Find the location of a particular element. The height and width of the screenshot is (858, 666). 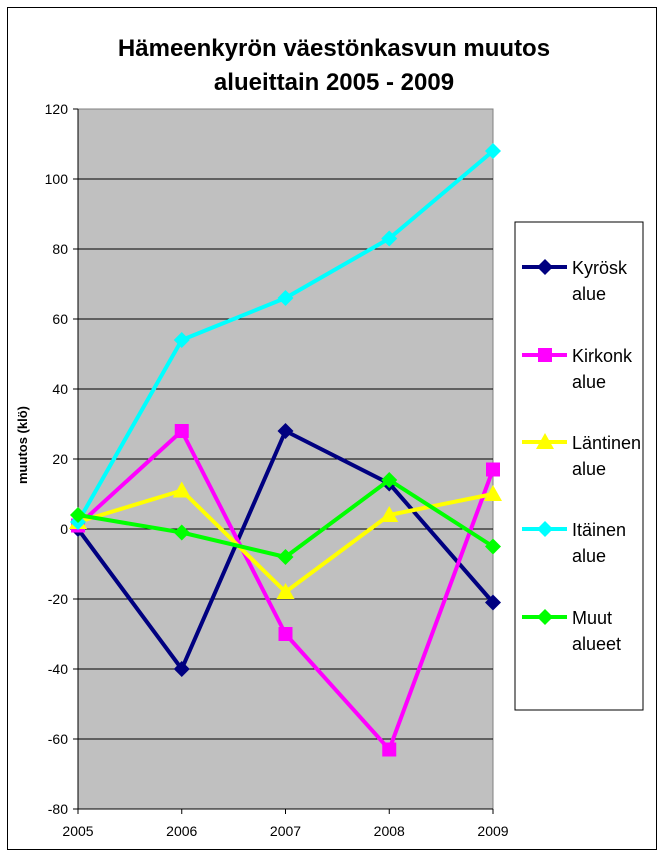

y-tick-label: -80 is located at coordinates (58, 809).